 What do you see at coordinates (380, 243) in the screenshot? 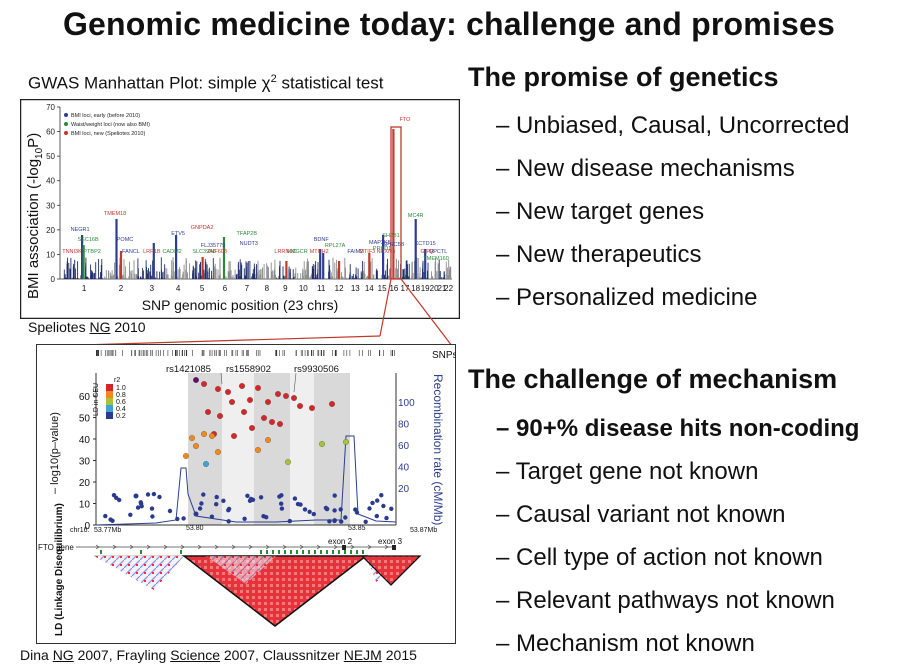
I see `gene-label: MAP2K5` at bounding box center [380, 243].